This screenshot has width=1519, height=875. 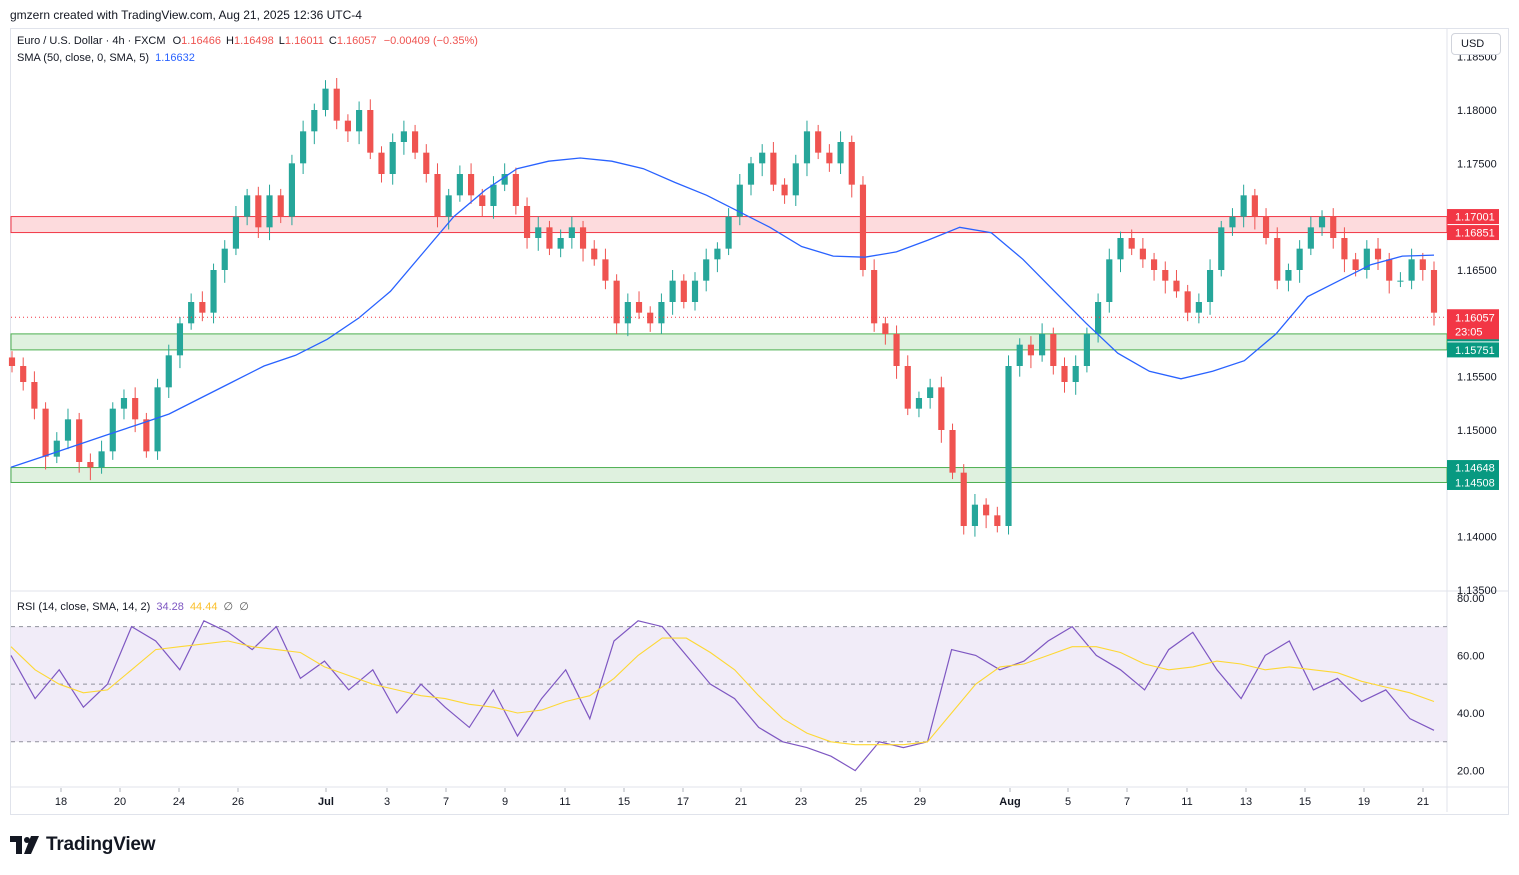 What do you see at coordinates (91, 41) in the screenshot?
I see `symbol-title: Euro / U.S. Dollar · 4h · FXCM` at bounding box center [91, 41].